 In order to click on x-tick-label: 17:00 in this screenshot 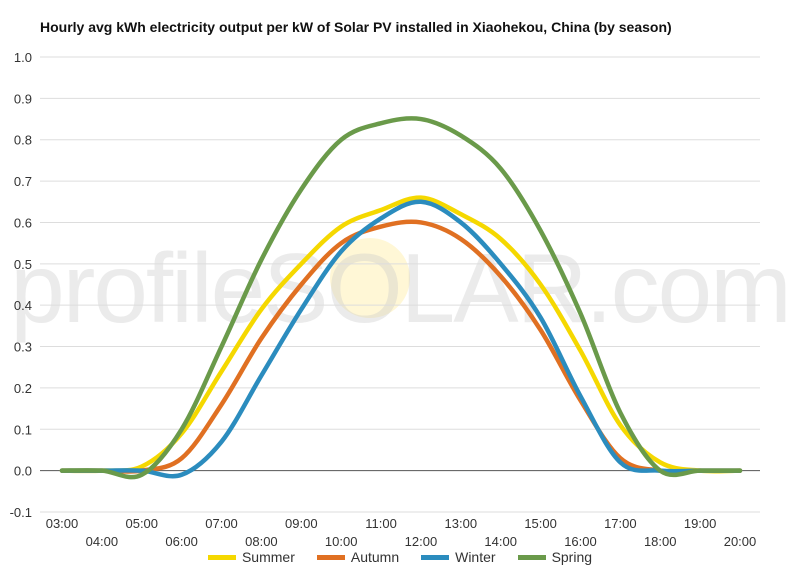, I will do `click(620, 523)`.